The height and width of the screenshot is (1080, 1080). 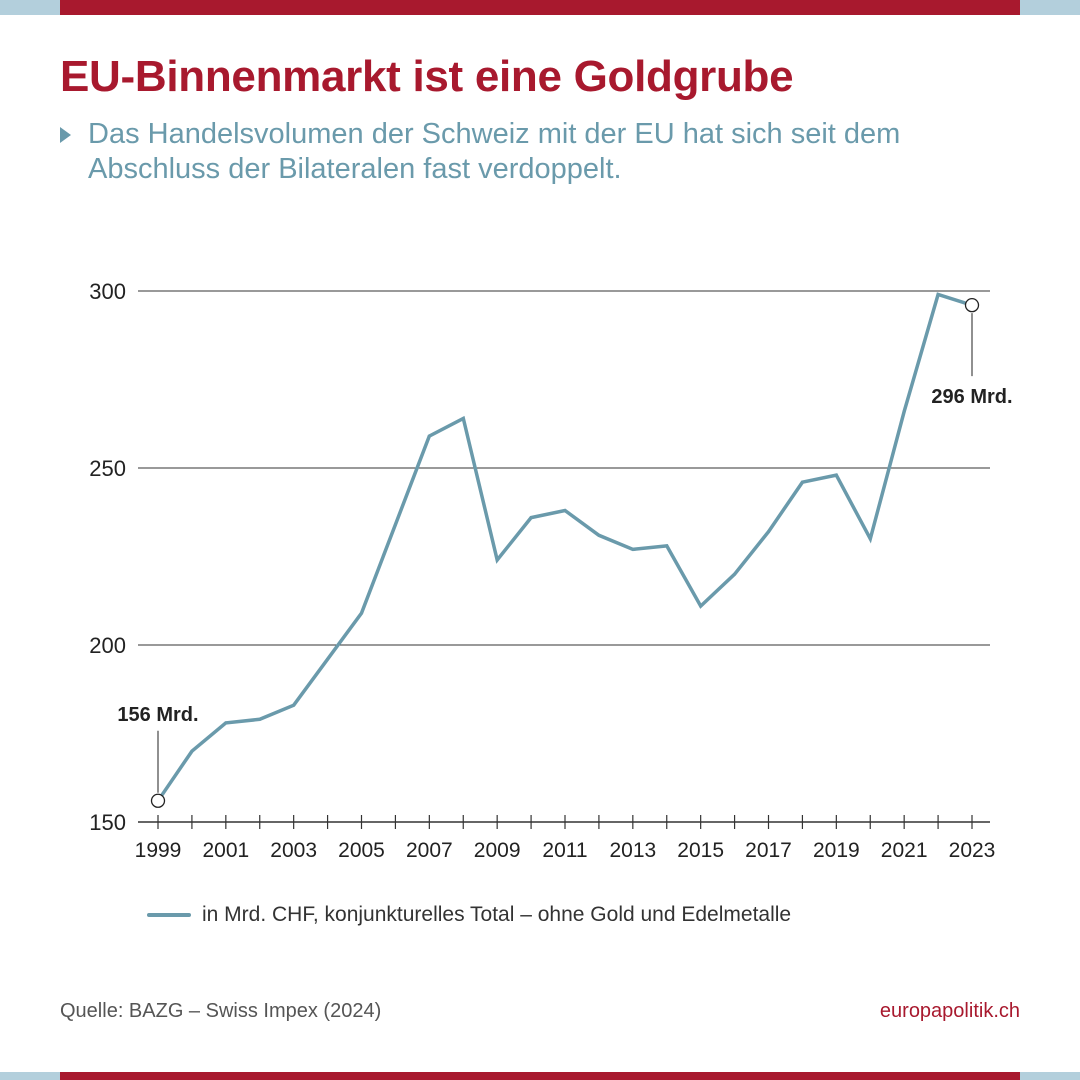 What do you see at coordinates (361, 613) in the screenshot?
I see `data-point-2005` at bounding box center [361, 613].